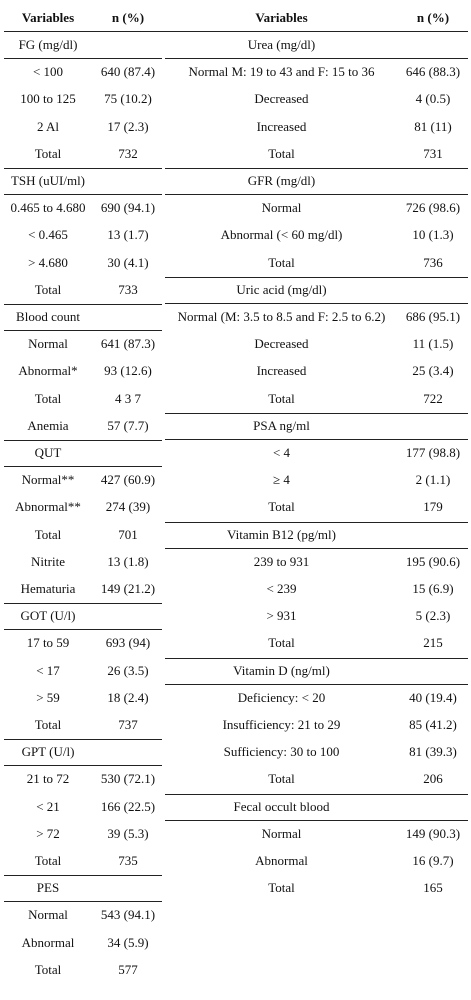 This screenshot has height=1000, width=471. What do you see at coordinates (48, 425) in the screenshot?
I see `left-row-label: Anemia` at bounding box center [48, 425].